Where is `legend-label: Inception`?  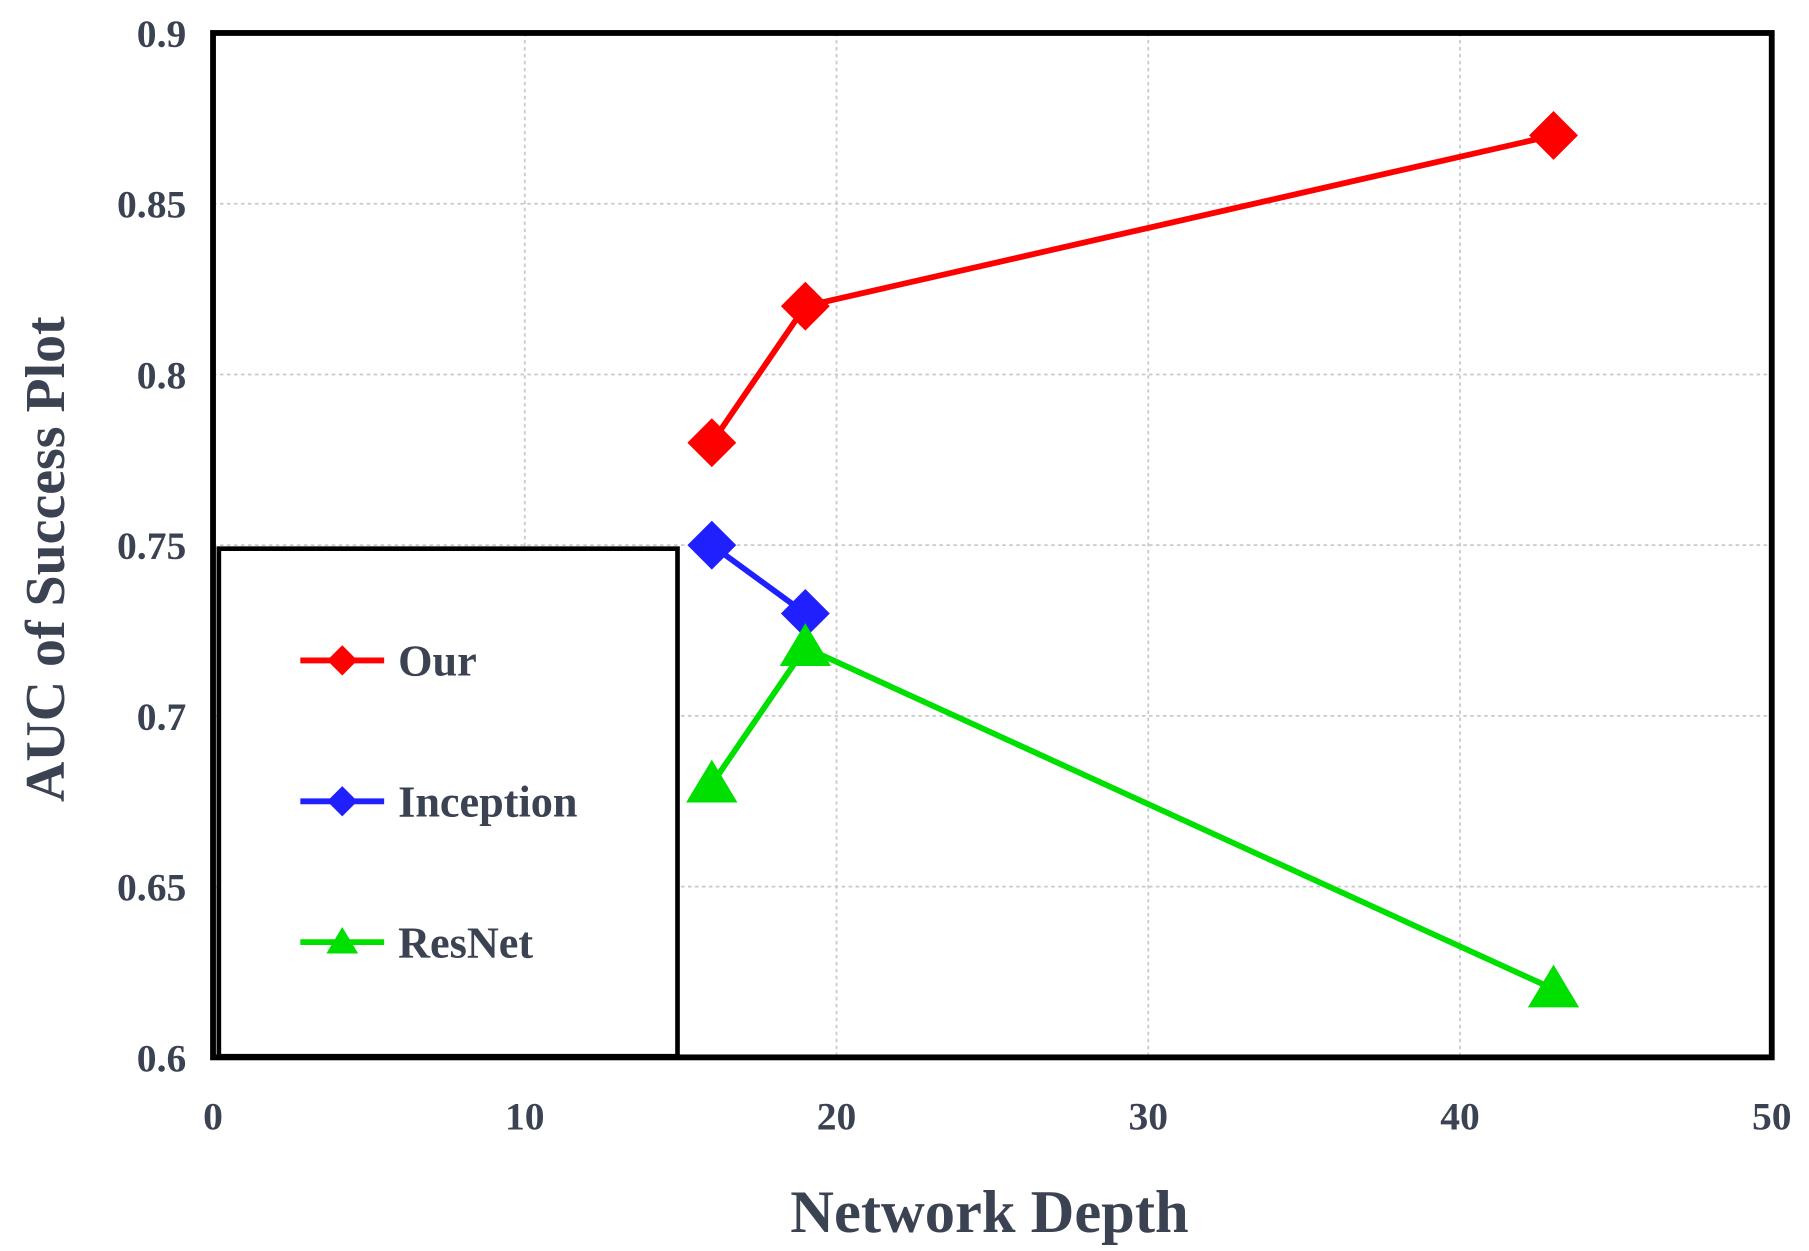
legend-label: Inception is located at coordinates (487, 801).